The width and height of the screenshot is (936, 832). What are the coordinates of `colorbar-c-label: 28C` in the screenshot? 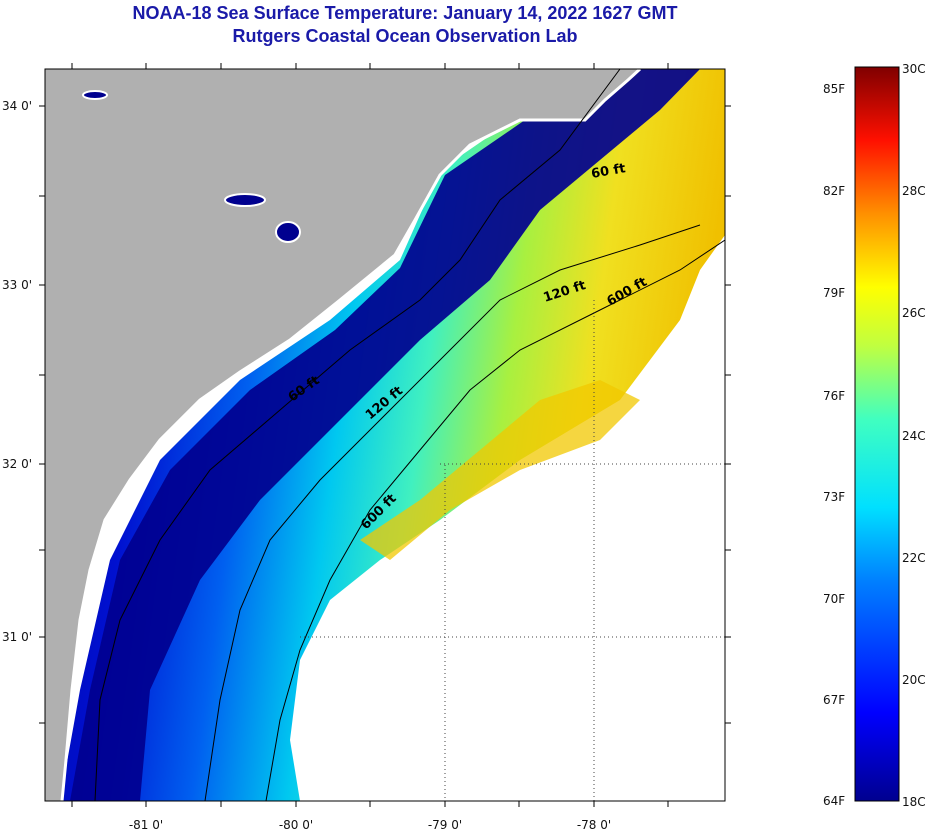 It's located at (914, 191).